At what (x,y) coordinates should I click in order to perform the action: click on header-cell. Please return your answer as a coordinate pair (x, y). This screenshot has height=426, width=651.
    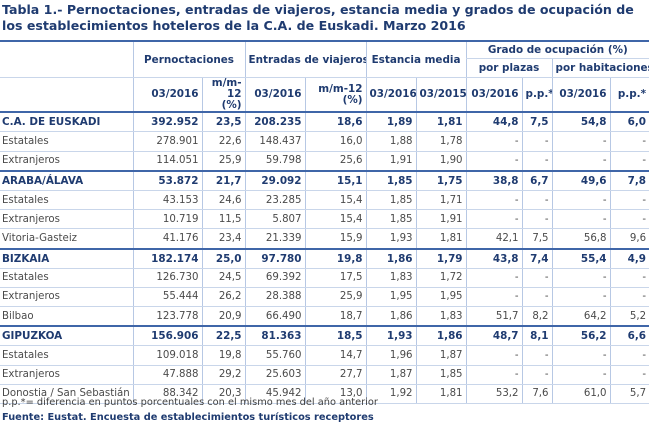
    Looking at the image, I should click on (66, 59).